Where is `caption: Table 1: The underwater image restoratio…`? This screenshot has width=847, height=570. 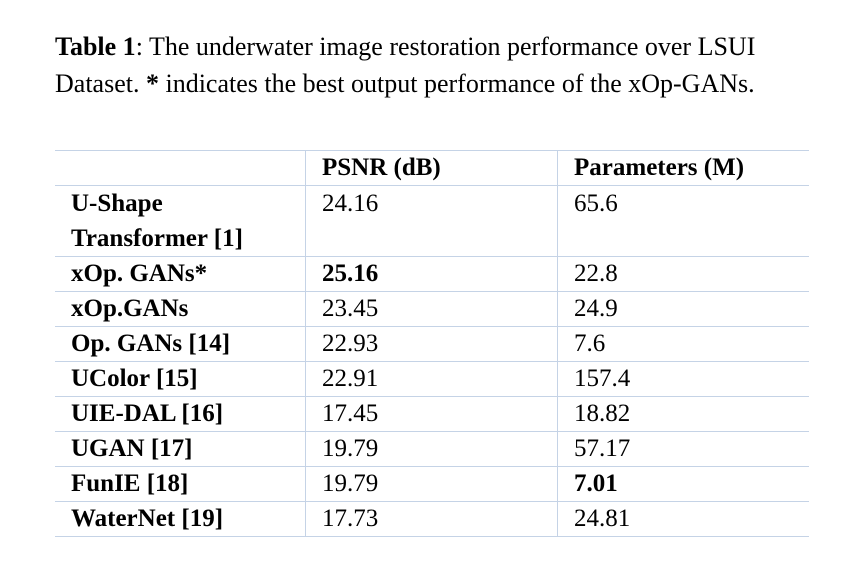
caption: Table 1: The underwater image restoratio… is located at coordinates (435, 65).